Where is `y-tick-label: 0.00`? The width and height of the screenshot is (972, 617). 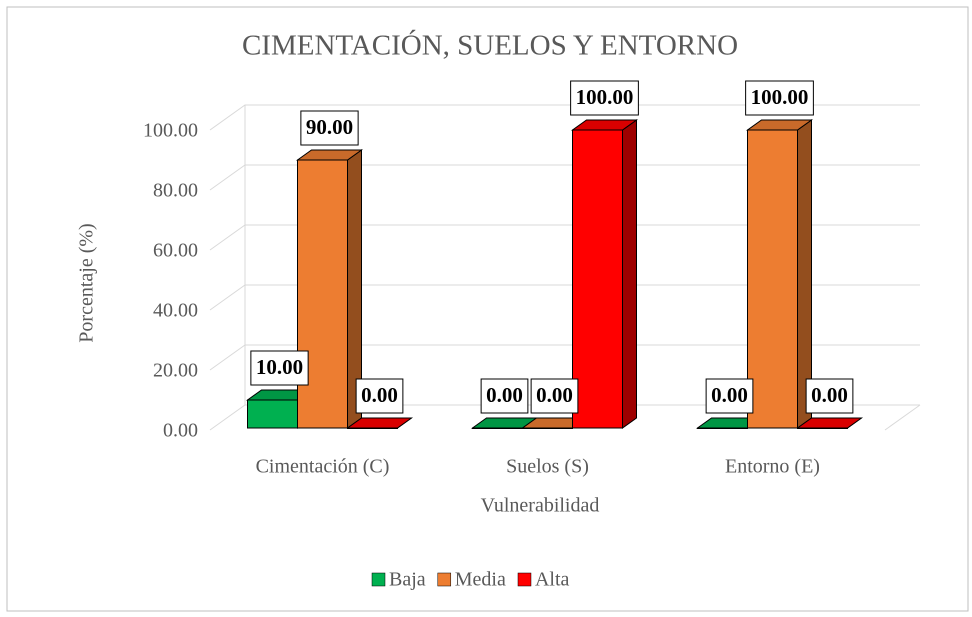 y-tick-label: 0.00 is located at coordinates (180, 431).